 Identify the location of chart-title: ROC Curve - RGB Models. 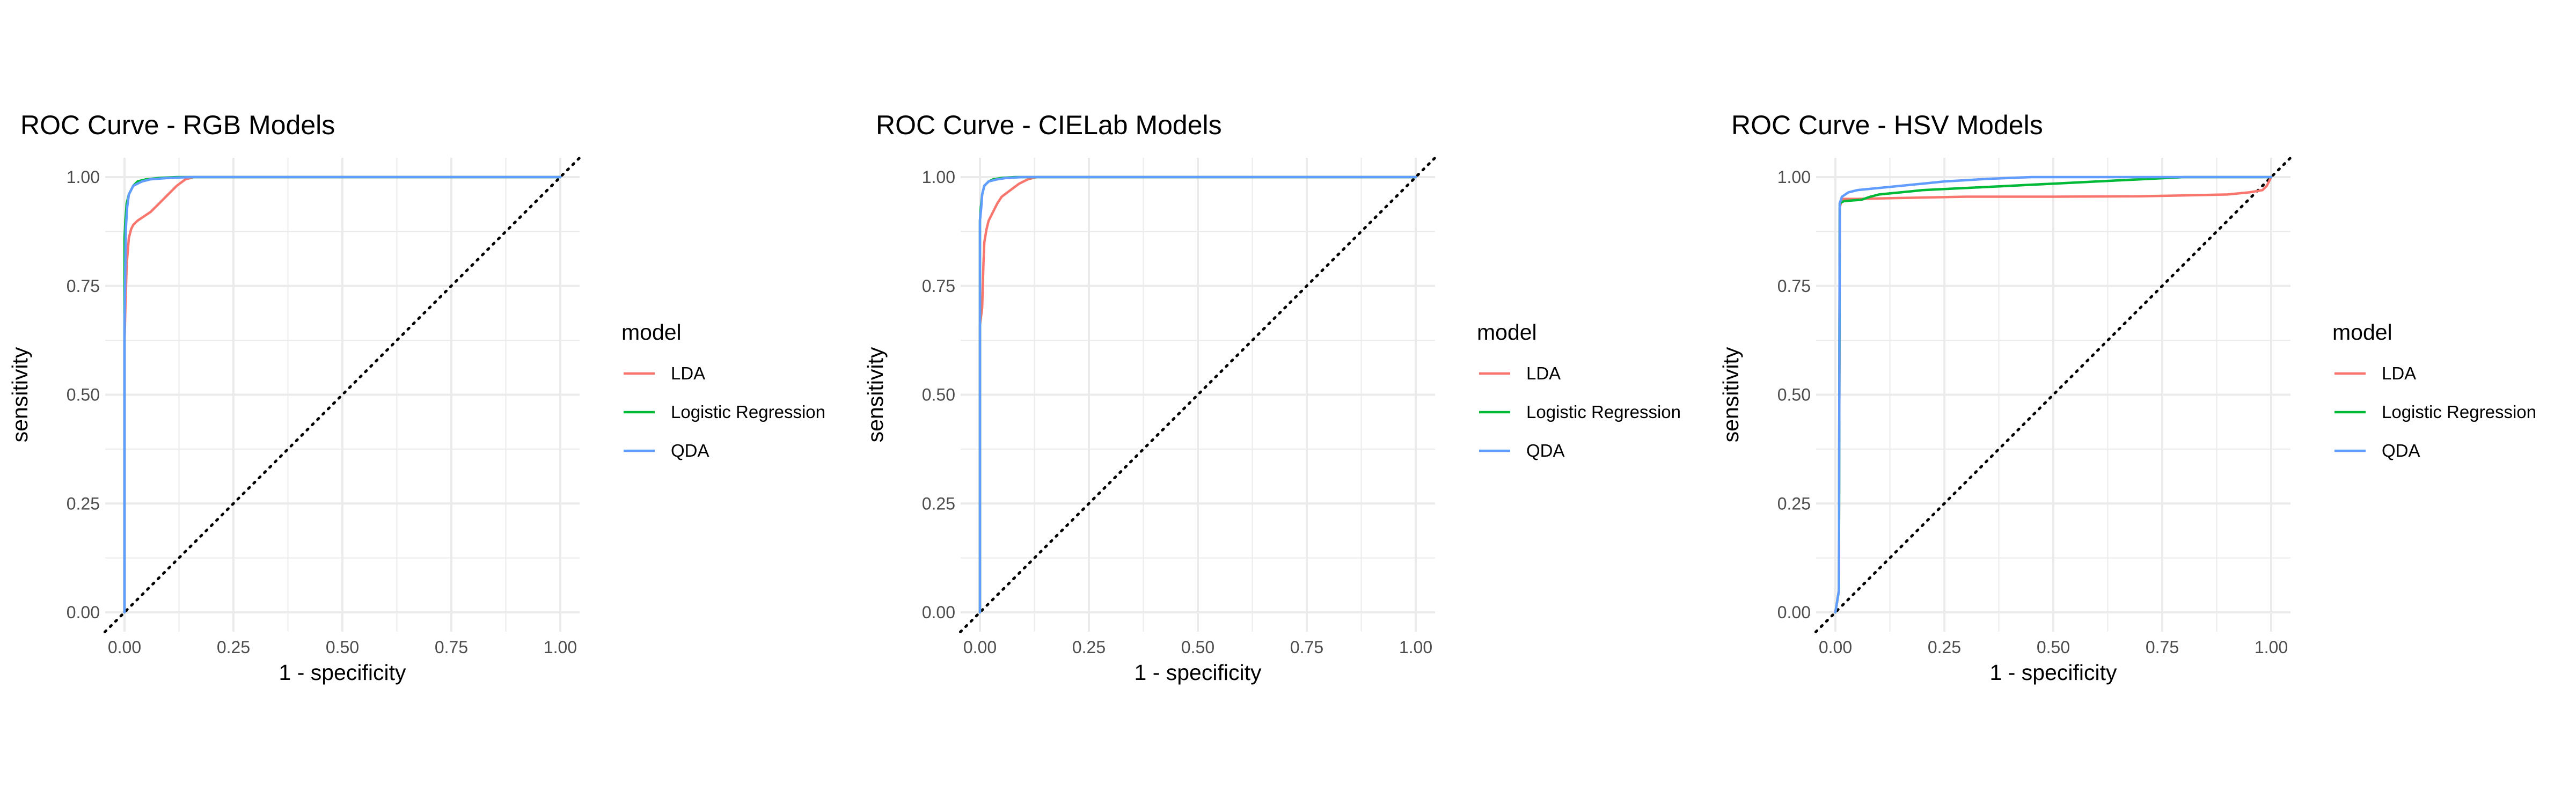
(177, 125).